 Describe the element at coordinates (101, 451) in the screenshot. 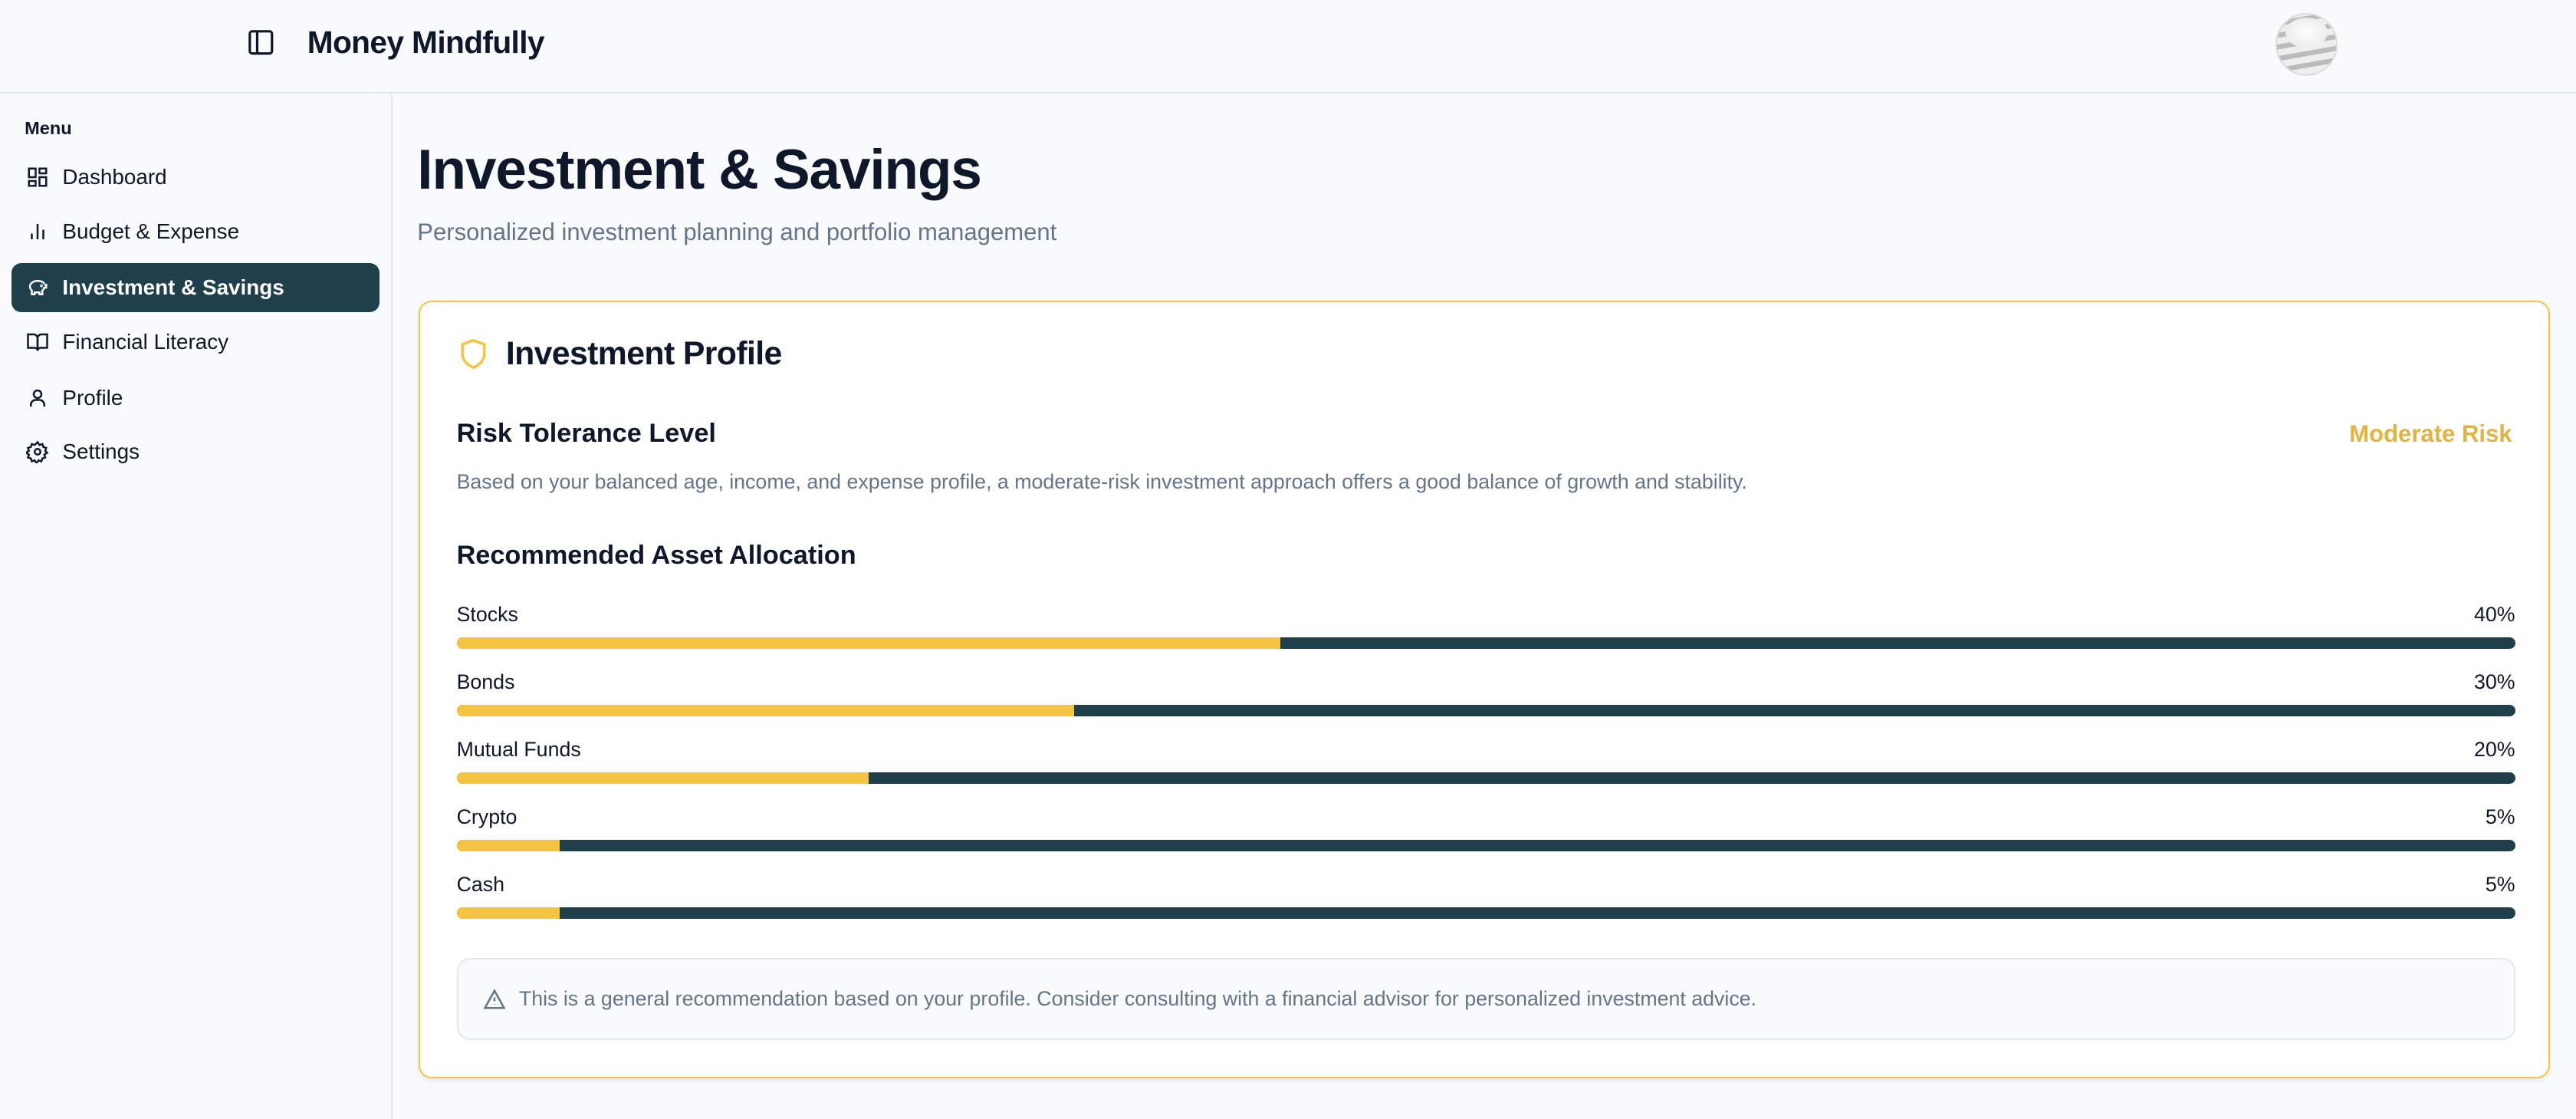

I see `sidebar-item-label: Settings` at that location.